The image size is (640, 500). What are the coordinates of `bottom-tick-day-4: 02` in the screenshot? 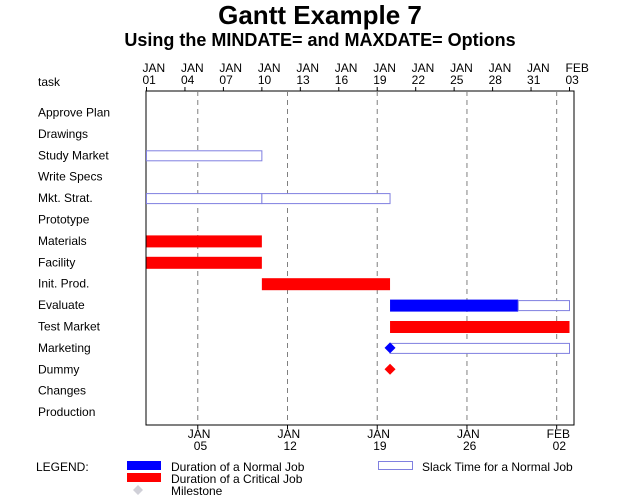 It's located at (560, 446).